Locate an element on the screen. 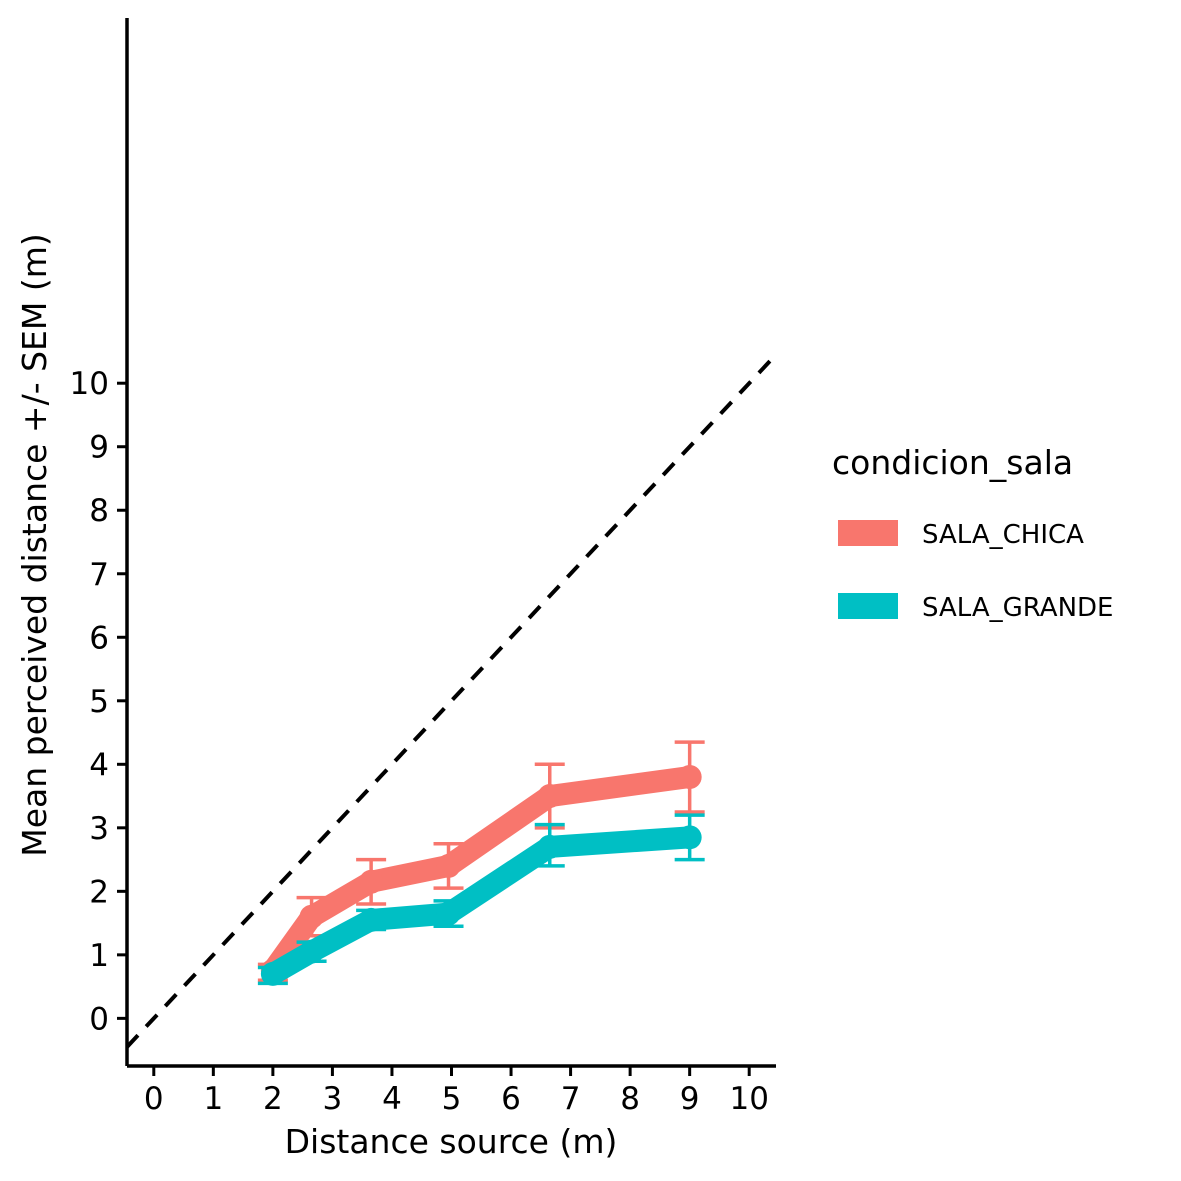 This screenshot has width=1181, height=1181. legend-title: condicion_sala is located at coordinates (952, 462).